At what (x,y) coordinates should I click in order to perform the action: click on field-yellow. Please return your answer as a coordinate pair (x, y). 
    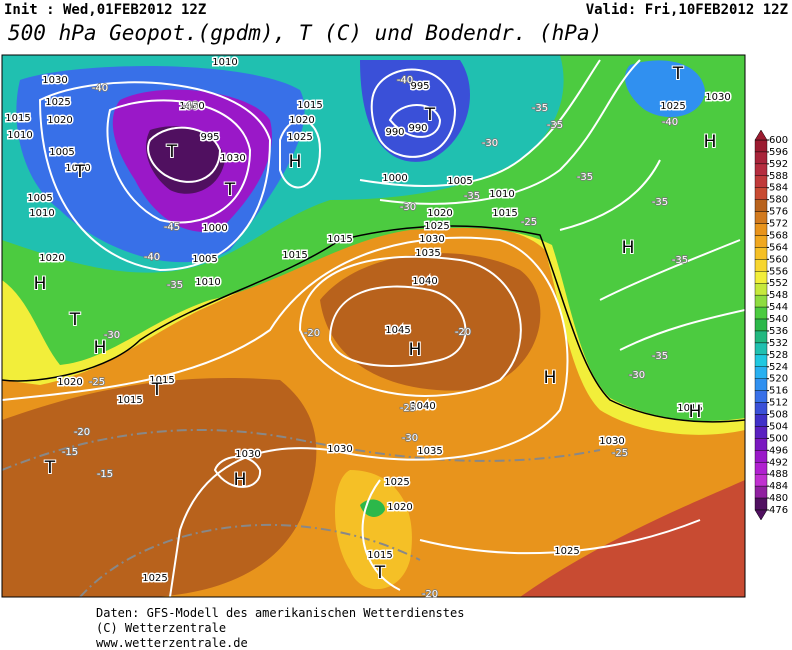
    Looking at the image, I should click on (373, 530).